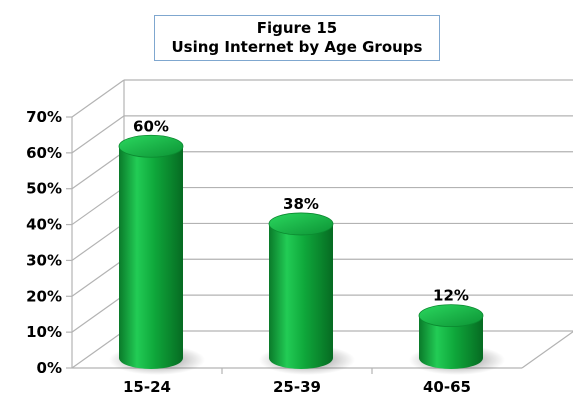 The height and width of the screenshot is (396, 573). Describe the element at coordinates (297, 28) in the screenshot. I see `chart-title: Figure 15` at that location.